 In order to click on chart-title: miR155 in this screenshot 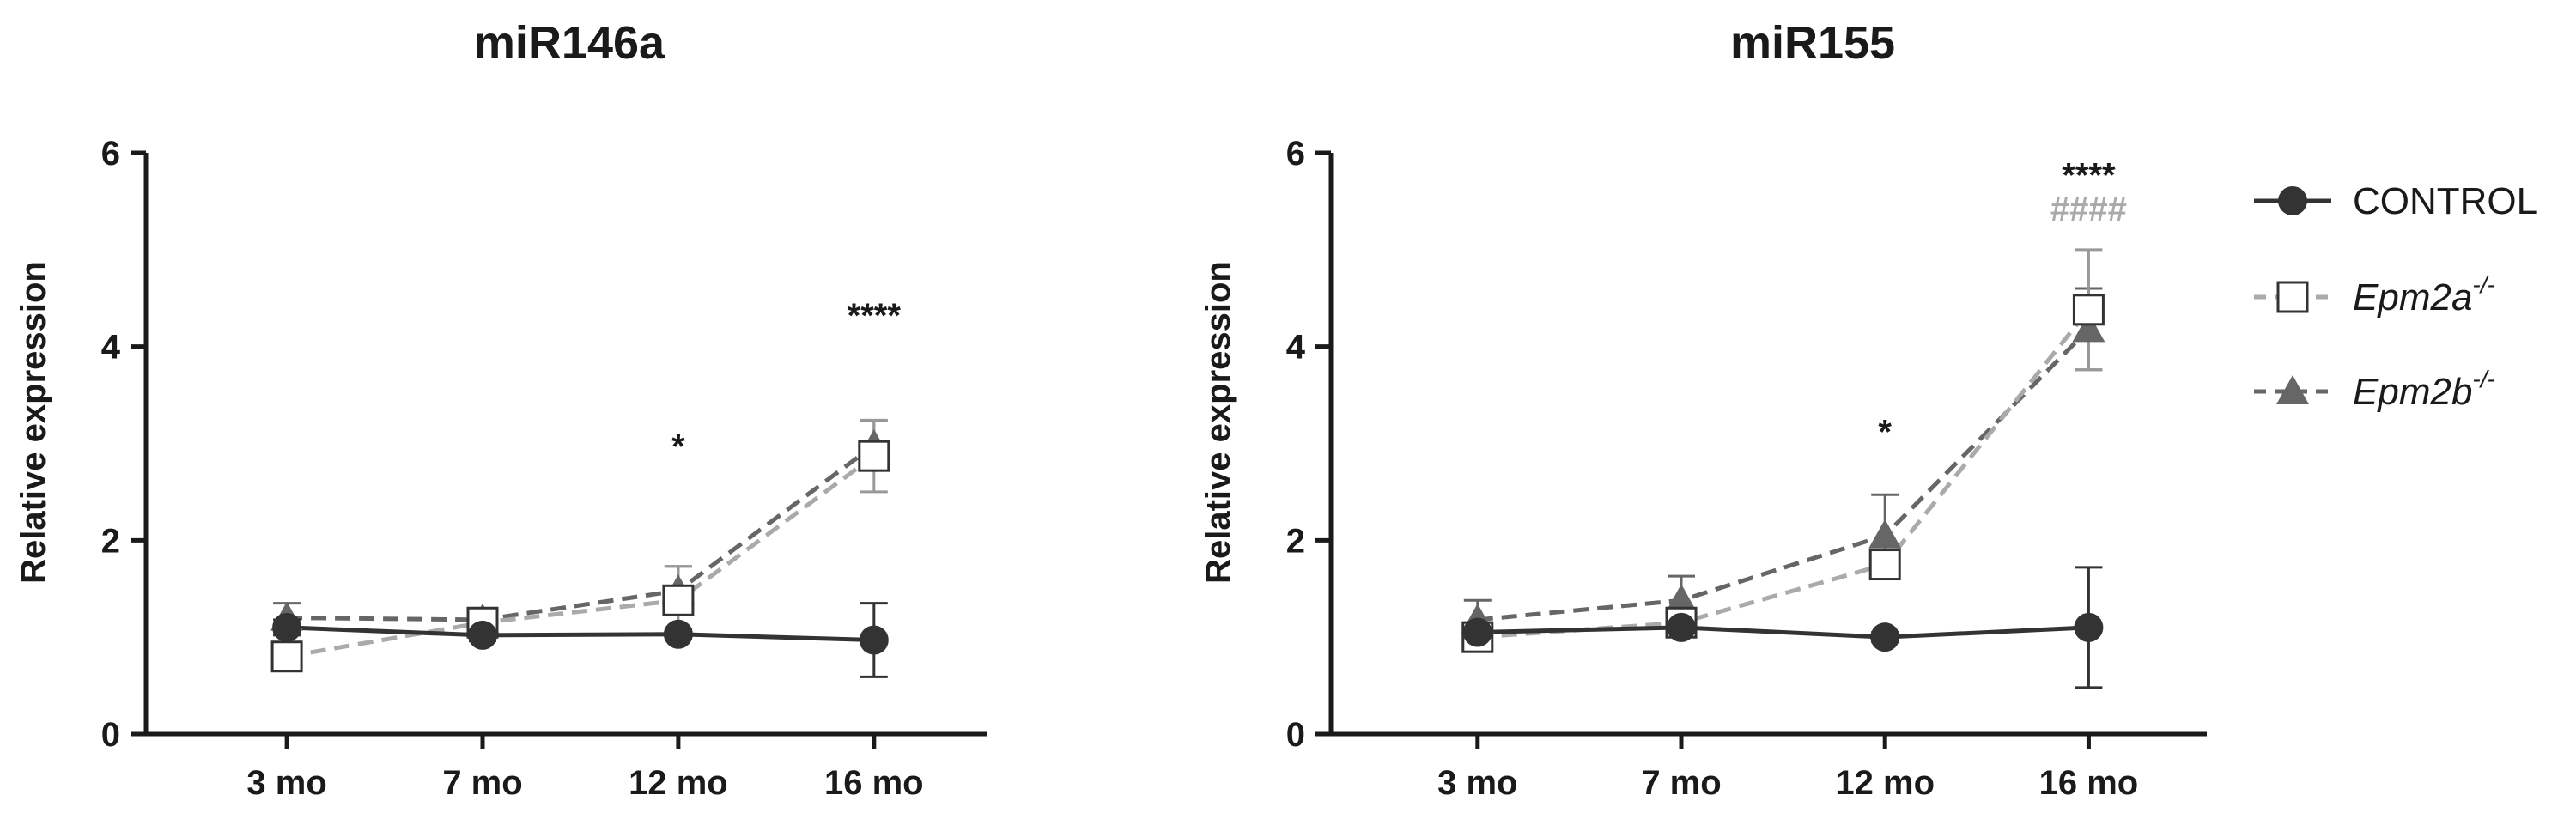, I will do `click(1813, 43)`.